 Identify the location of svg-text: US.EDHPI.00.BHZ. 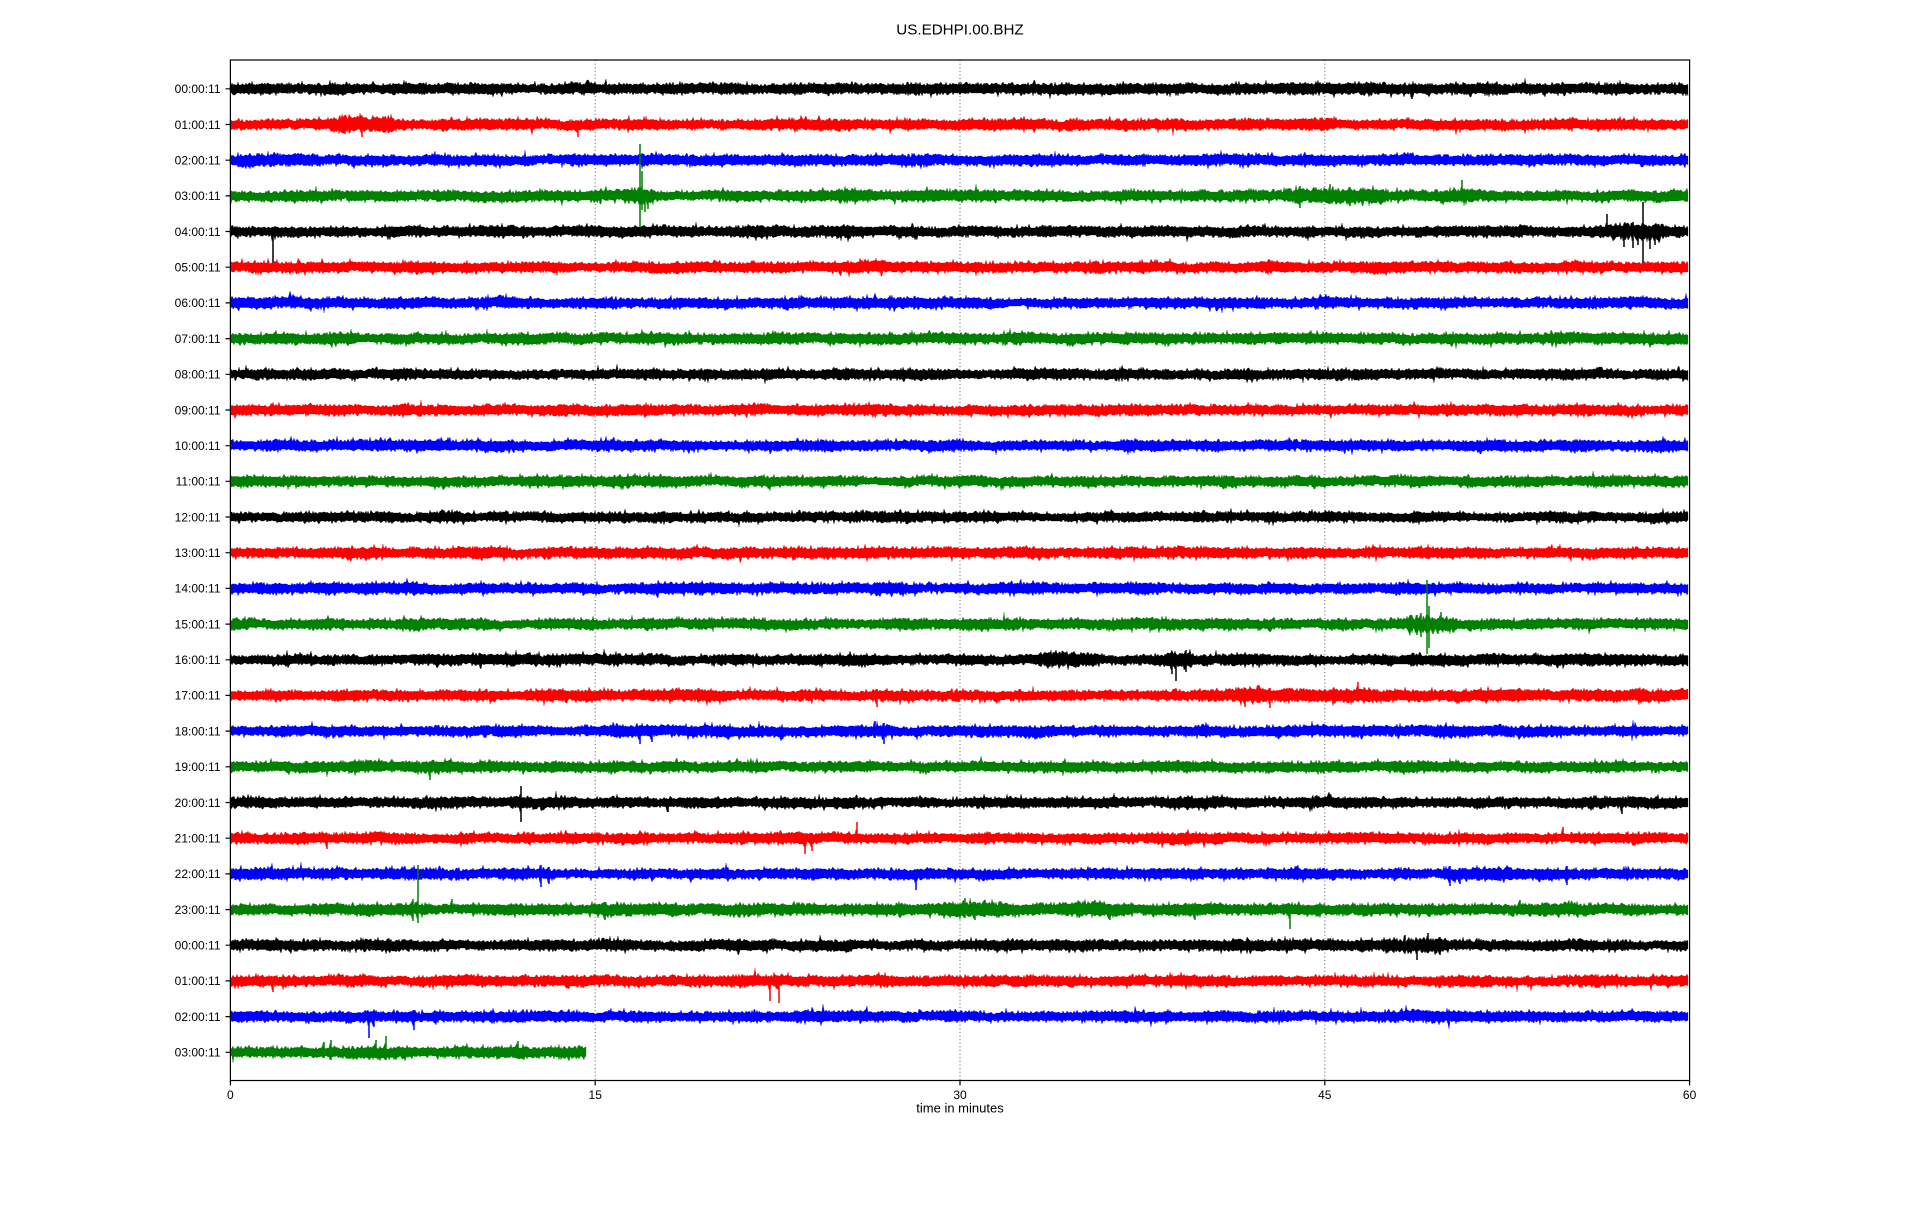
(959, 30).